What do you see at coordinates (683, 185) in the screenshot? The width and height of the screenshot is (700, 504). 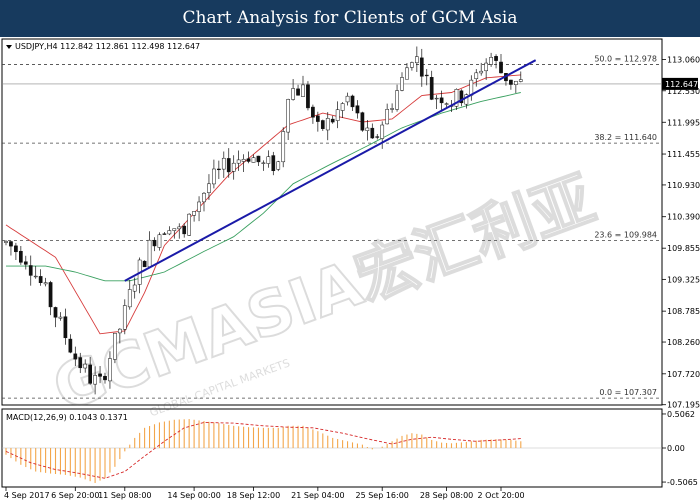 I see `y-tick-label: 110.930` at bounding box center [683, 185].